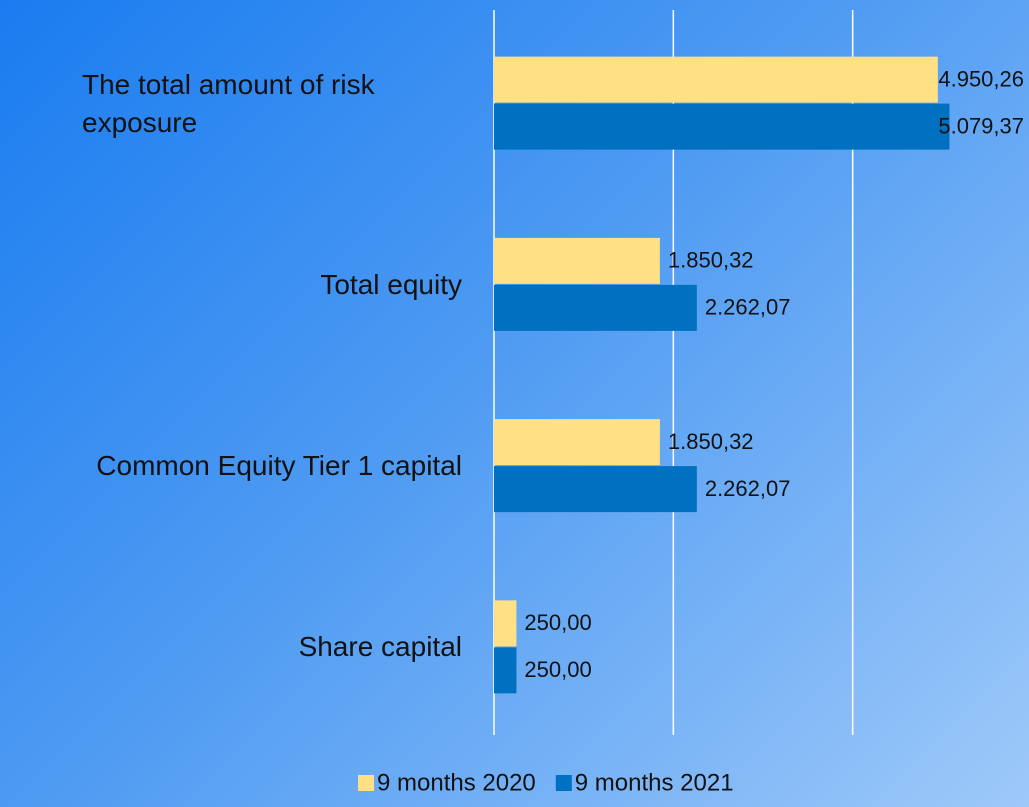 Image resolution: width=1029 pixels, height=807 pixels. I want to click on category-label: The total amount of risk exposure, so click(228, 103).